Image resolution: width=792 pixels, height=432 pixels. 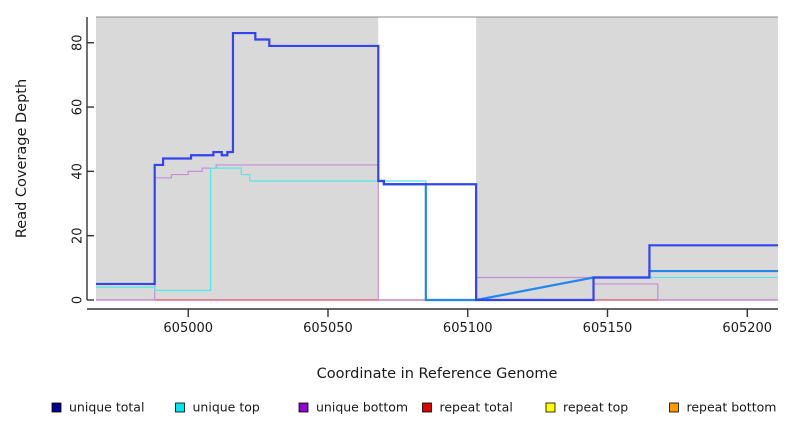 What do you see at coordinates (78, 107) in the screenshot?
I see `y-axis-tick-label-3: 60` at bounding box center [78, 107].